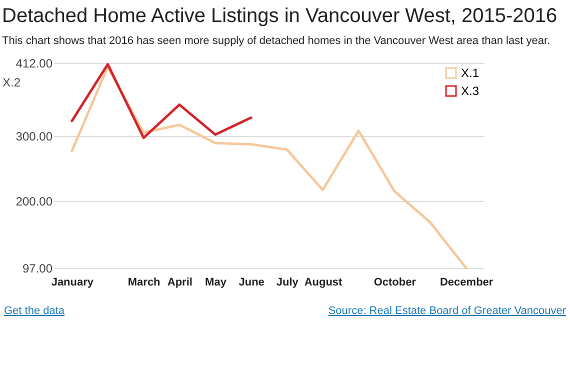 This screenshot has width=570, height=380. I want to click on x-tick-label: July, so click(288, 282).